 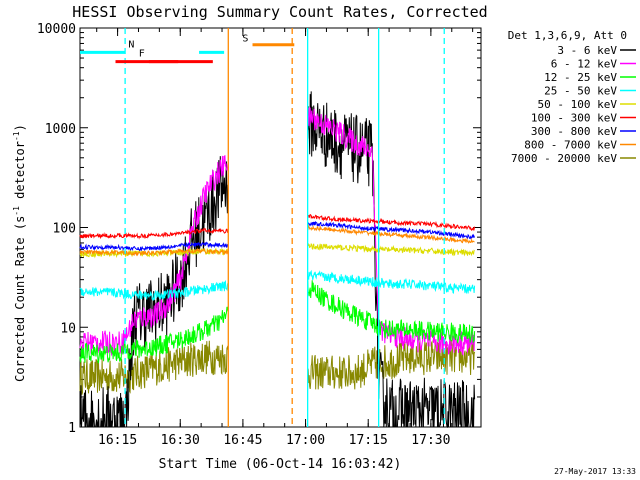 What do you see at coordinates (131, 44) in the screenshot?
I see `flag-letter-n: N` at bounding box center [131, 44].